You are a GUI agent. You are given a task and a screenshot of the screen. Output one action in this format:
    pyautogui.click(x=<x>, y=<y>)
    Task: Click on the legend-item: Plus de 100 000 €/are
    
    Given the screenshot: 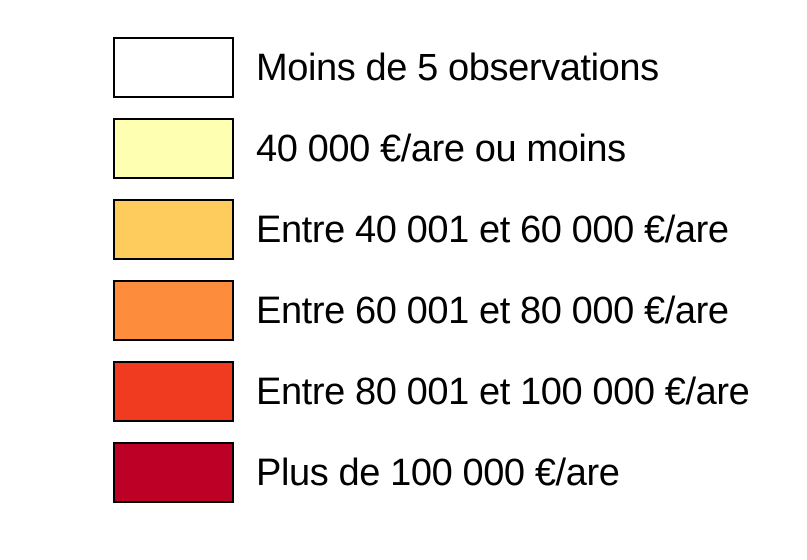 What is the action you would take?
    pyautogui.click(x=431, y=472)
    